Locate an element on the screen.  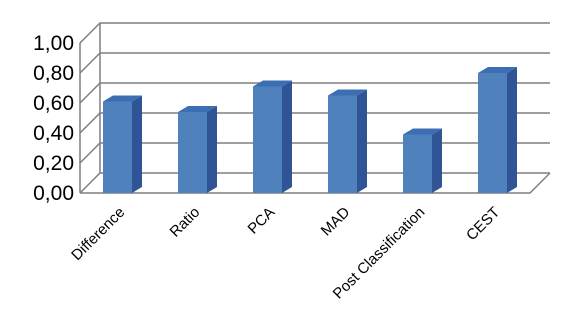
x-category-label: PCA is located at coordinates (261, 221).